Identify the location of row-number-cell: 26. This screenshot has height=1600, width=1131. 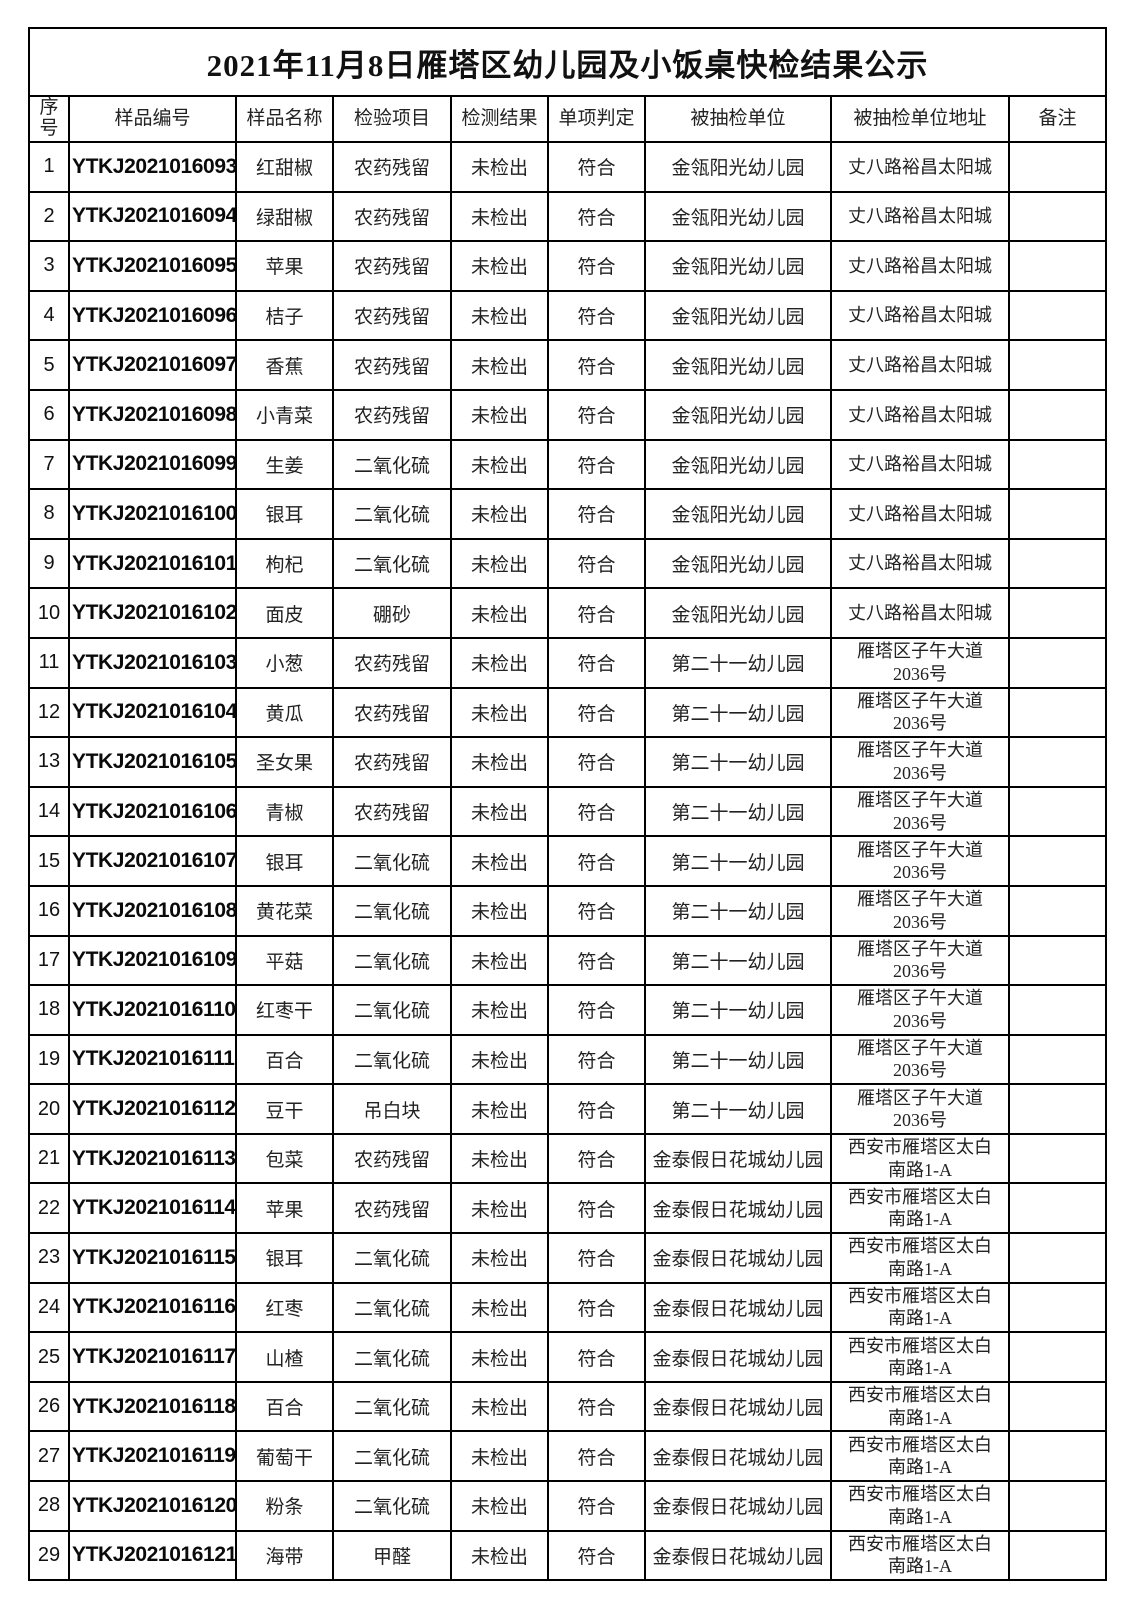
(49, 1406).